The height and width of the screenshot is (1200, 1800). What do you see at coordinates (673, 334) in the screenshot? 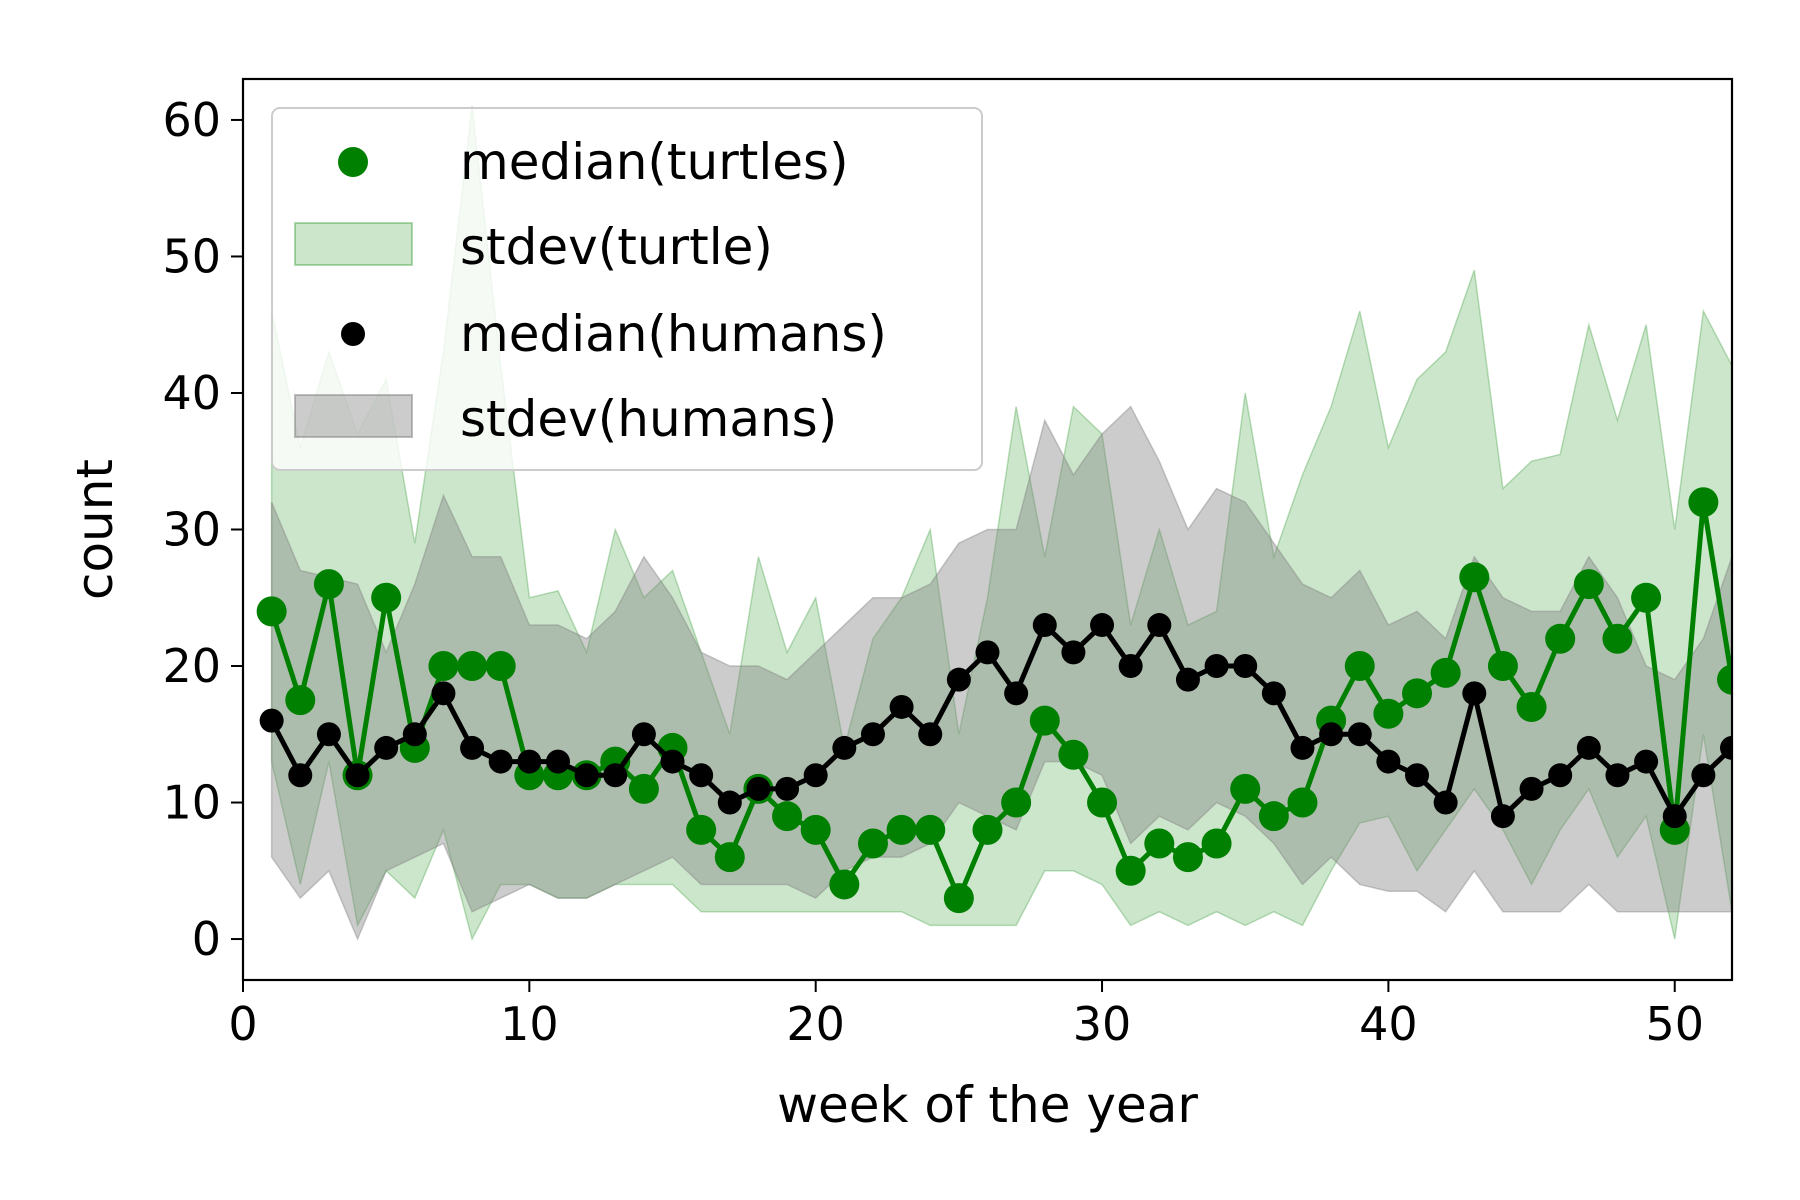
I see `legend-label-median-humans: median(humans)` at bounding box center [673, 334].